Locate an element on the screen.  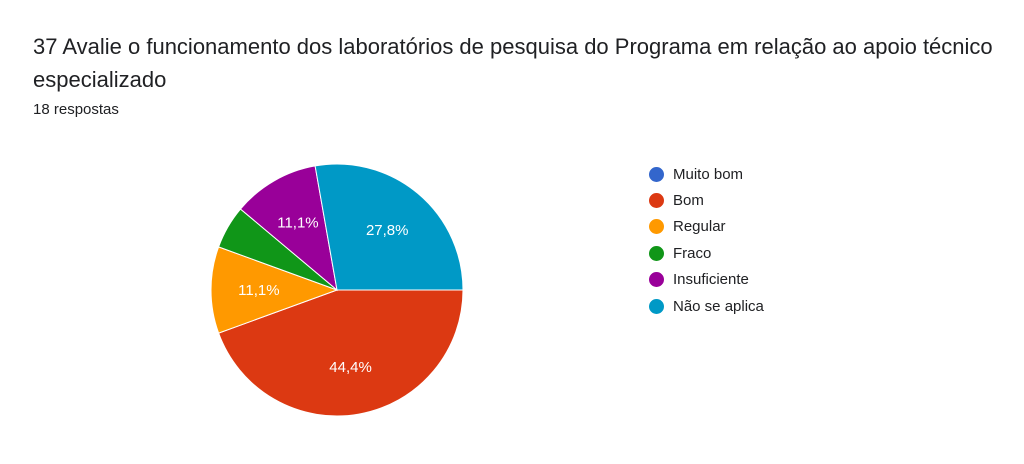
pie-slice-insuficiente is located at coordinates (288, 228).